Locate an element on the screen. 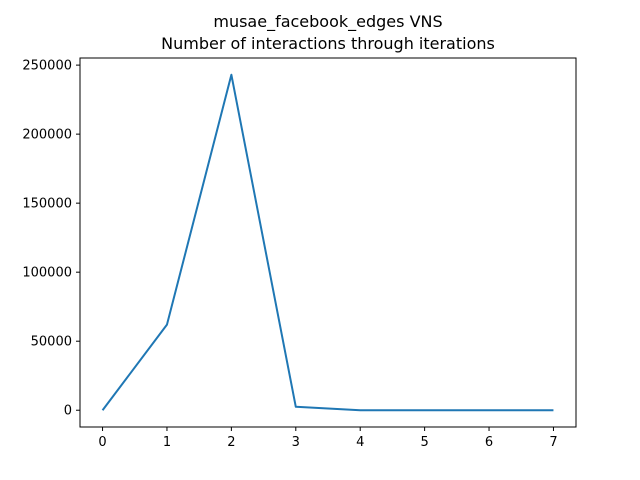 This screenshot has width=640, height=480. y-tick-label: 200000 is located at coordinates (47, 135).